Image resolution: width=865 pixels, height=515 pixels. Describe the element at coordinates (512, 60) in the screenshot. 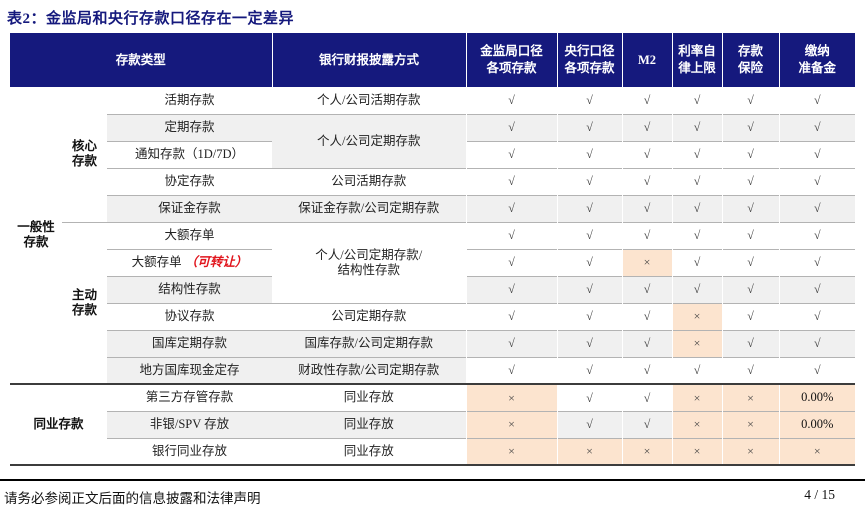

I see `header-jinjianju: 金监局口径 各项存款` at that location.